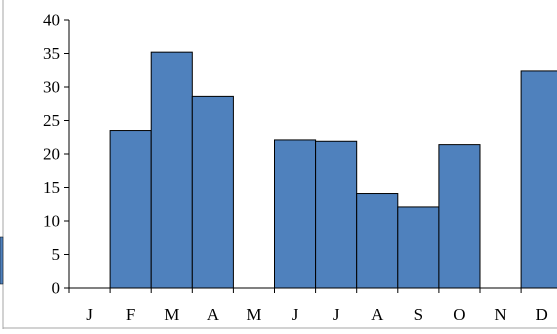 Image resolution: width=557 pixels, height=334 pixels. I want to click on x-tick-label: S, so click(418, 314).